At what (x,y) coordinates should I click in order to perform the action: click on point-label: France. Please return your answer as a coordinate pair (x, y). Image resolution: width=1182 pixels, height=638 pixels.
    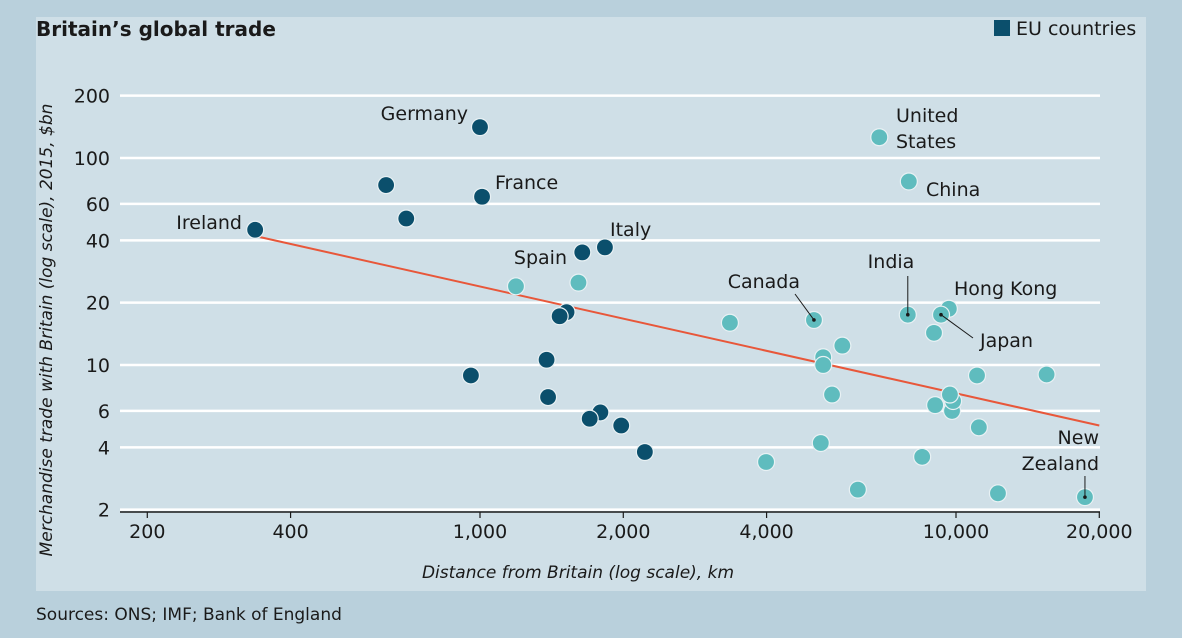
    Looking at the image, I should click on (526, 183).